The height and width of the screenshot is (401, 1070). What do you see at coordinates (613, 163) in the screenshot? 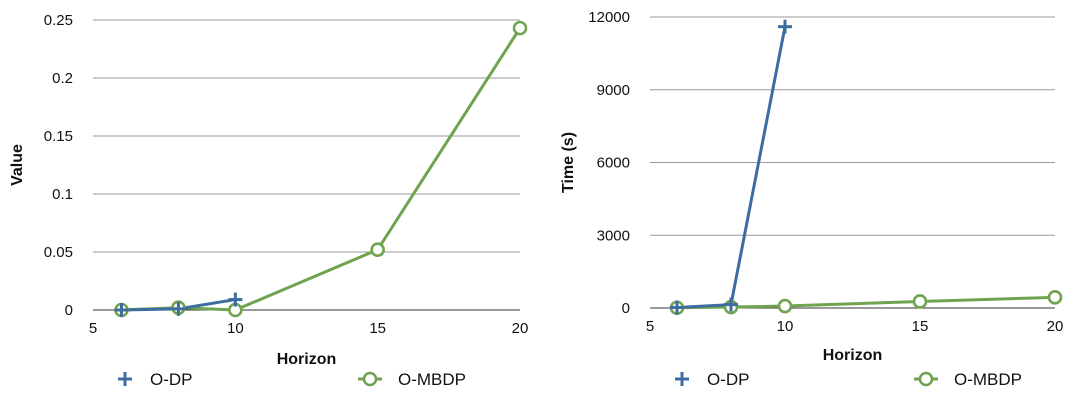
I see `y-tick-label: 6000` at bounding box center [613, 163].